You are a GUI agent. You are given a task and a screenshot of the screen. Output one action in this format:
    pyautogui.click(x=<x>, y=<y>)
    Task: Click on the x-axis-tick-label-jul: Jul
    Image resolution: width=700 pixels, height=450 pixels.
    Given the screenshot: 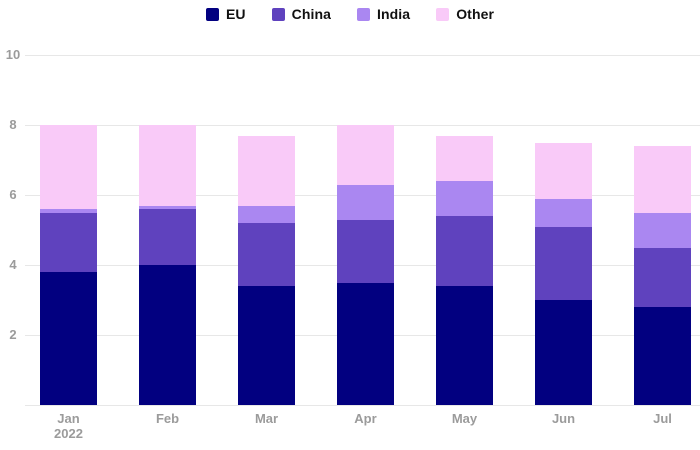 What is the action you would take?
    pyautogui.click(x=656, y=418)
    